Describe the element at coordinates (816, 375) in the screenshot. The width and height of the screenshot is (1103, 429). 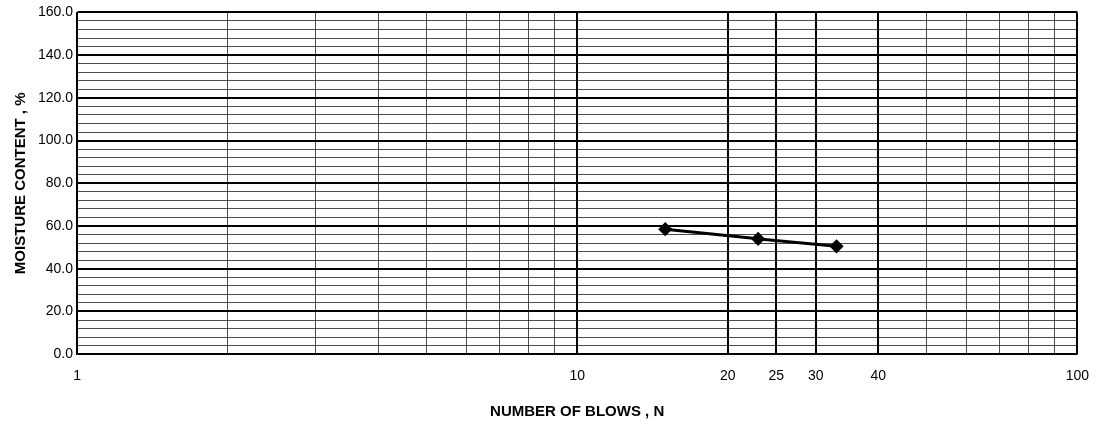
I see `x-tick-label: 30` at that location.